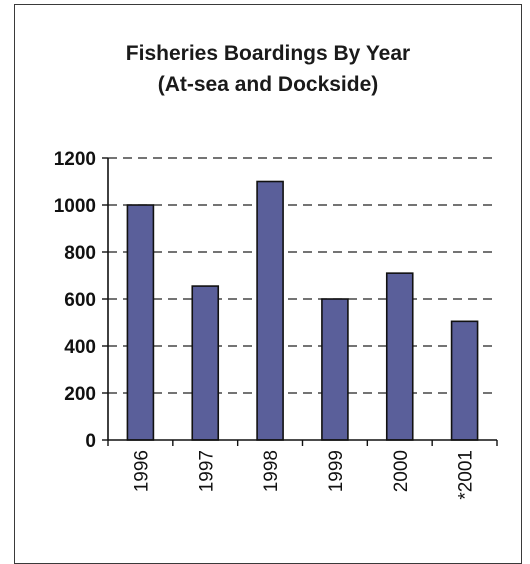 The image size is (530, 564). Describe the element at coordinates (80, 347) in the screenshot. I see `y-tick-label: 400` at that location.